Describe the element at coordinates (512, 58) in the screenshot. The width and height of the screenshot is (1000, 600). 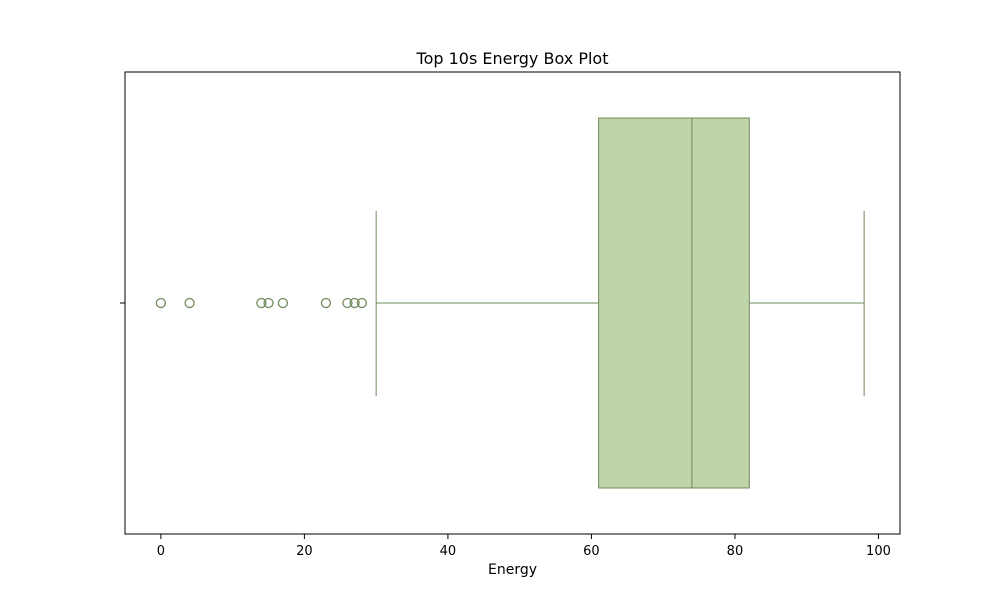
I see `chart-title: Top 10s Energy Box Plot` at that location.